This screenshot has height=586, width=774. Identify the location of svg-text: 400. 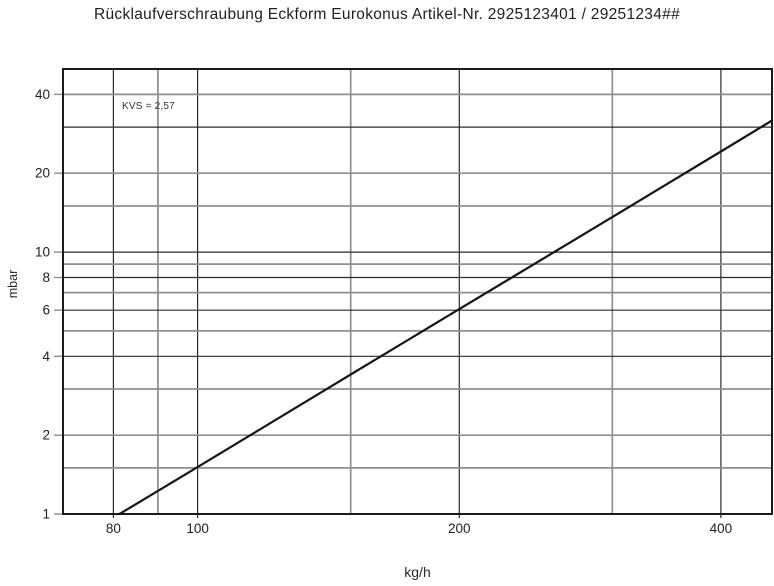
(721, 528).